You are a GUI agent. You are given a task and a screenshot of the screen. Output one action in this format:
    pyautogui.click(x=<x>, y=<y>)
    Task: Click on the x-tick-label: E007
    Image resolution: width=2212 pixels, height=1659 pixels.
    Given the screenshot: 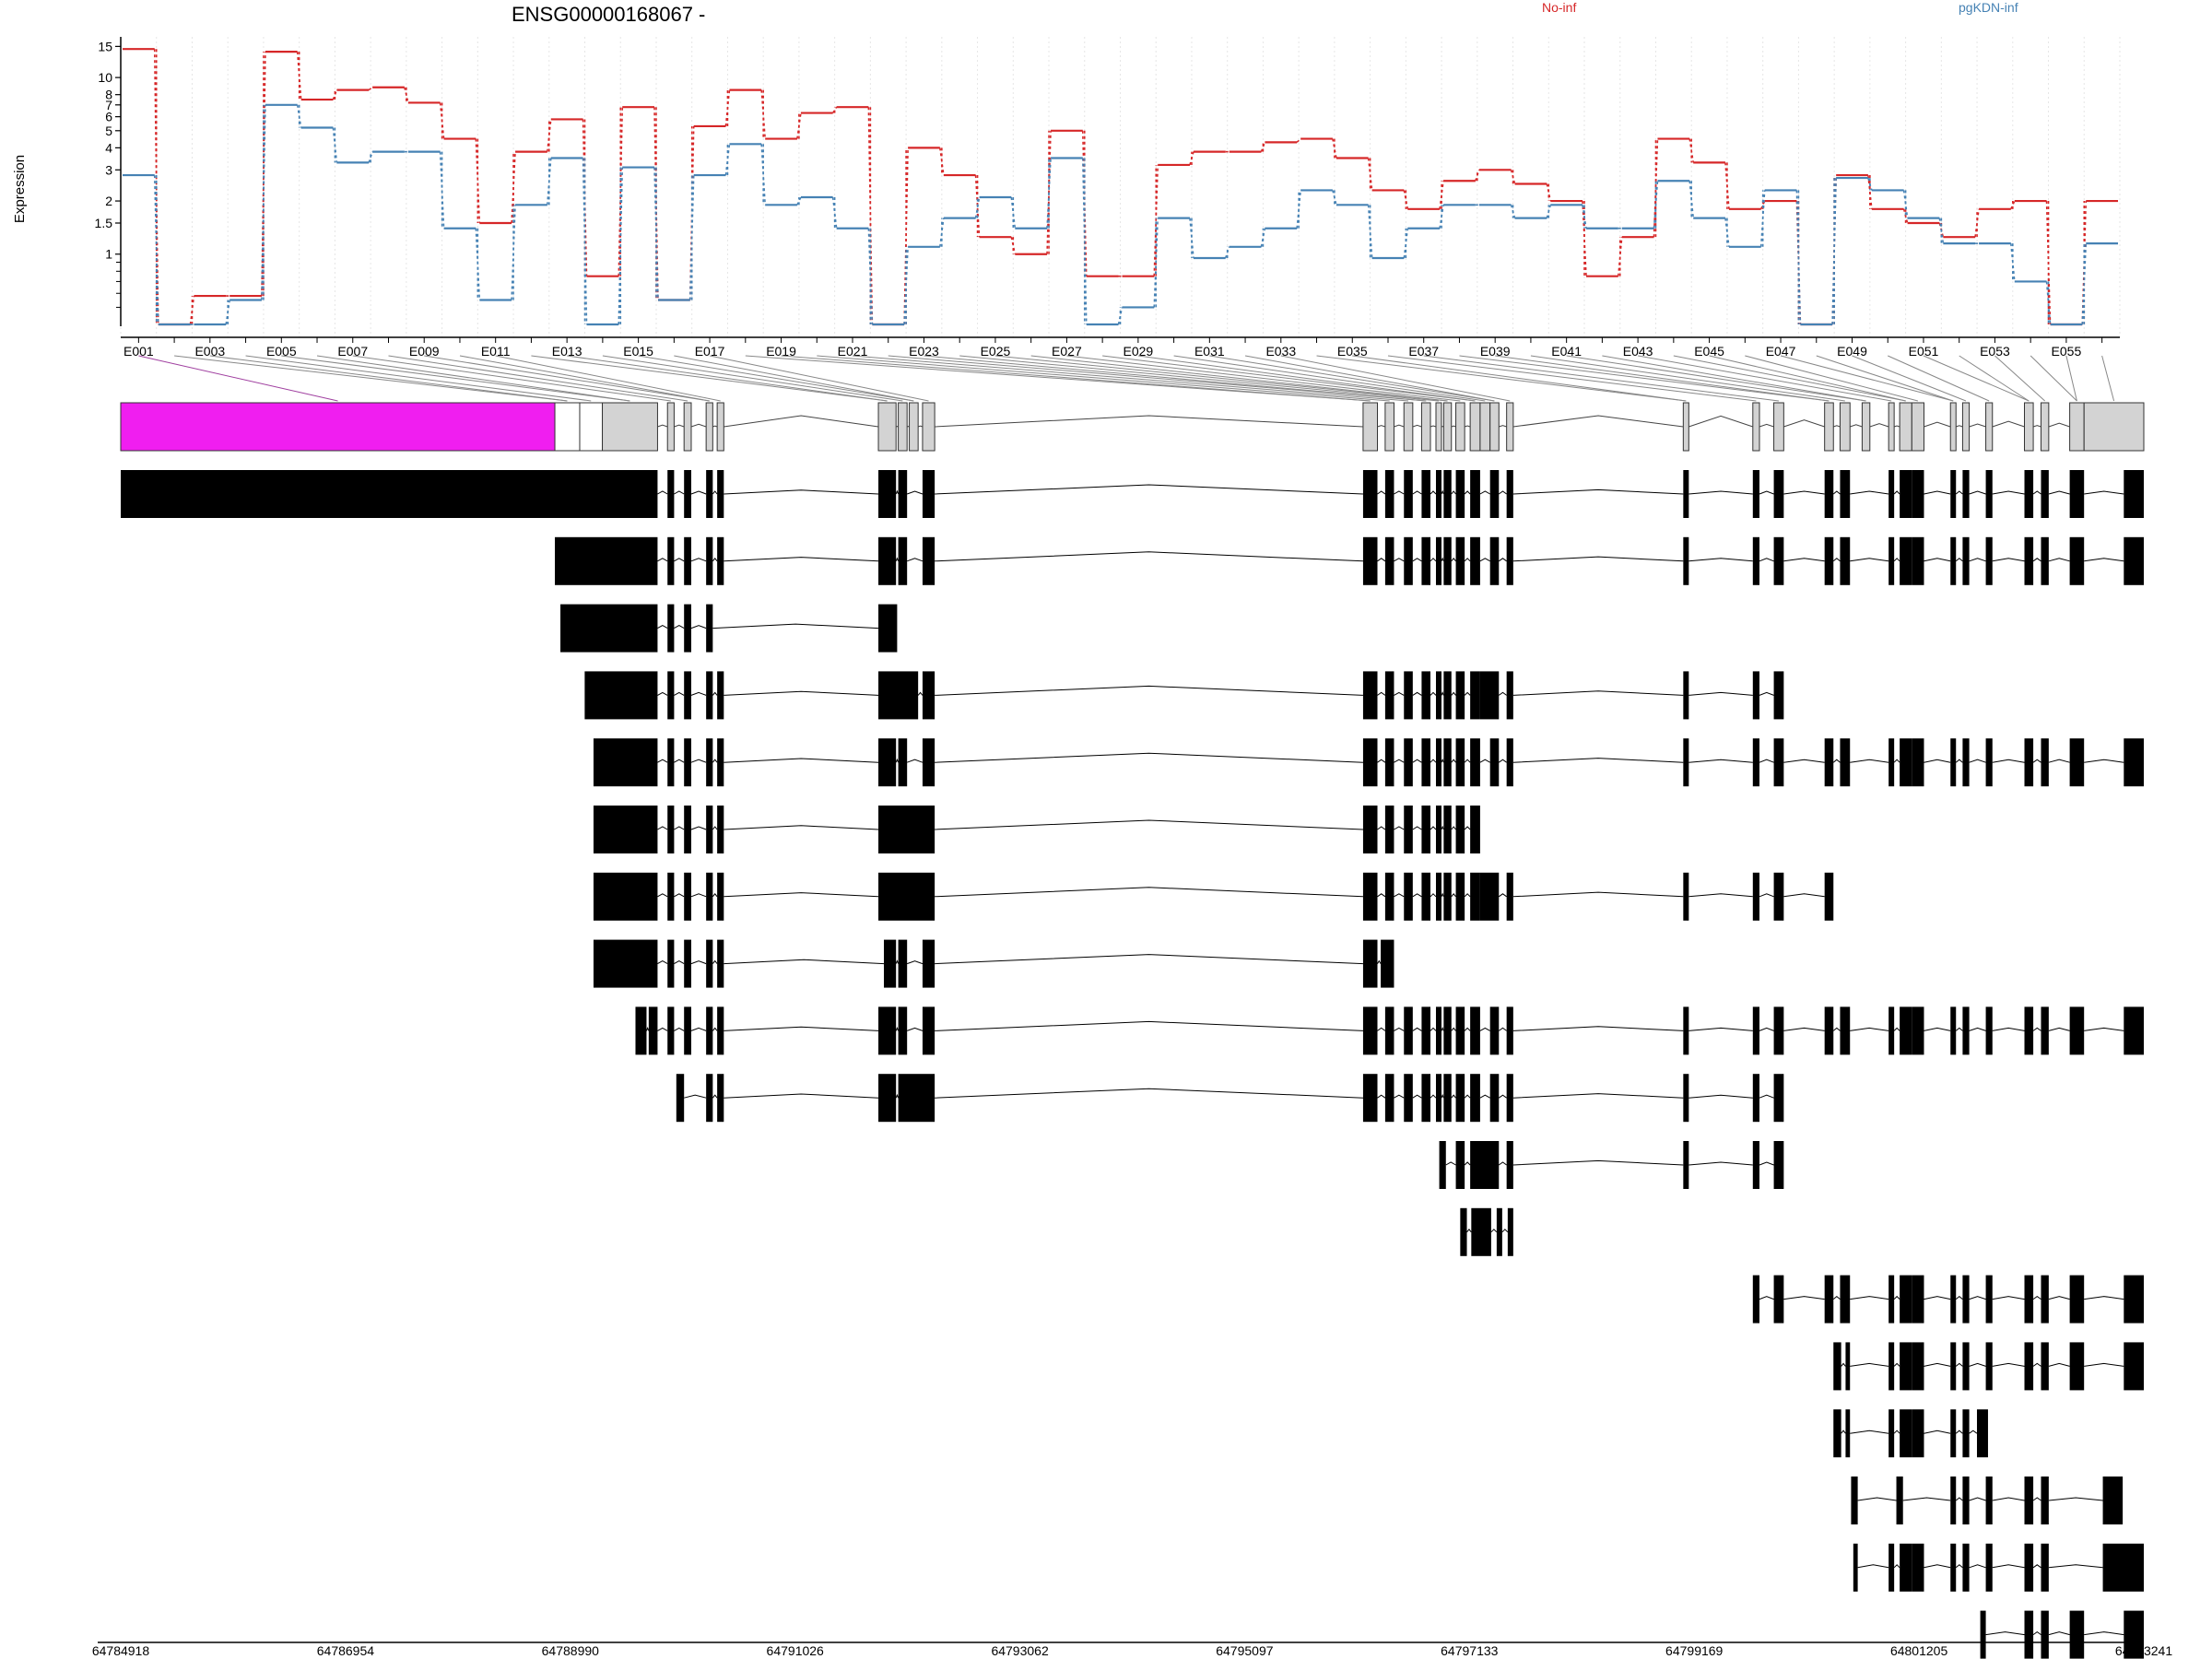 What is the action you would take?
    pyautogui.click(x=352, y=351)
    